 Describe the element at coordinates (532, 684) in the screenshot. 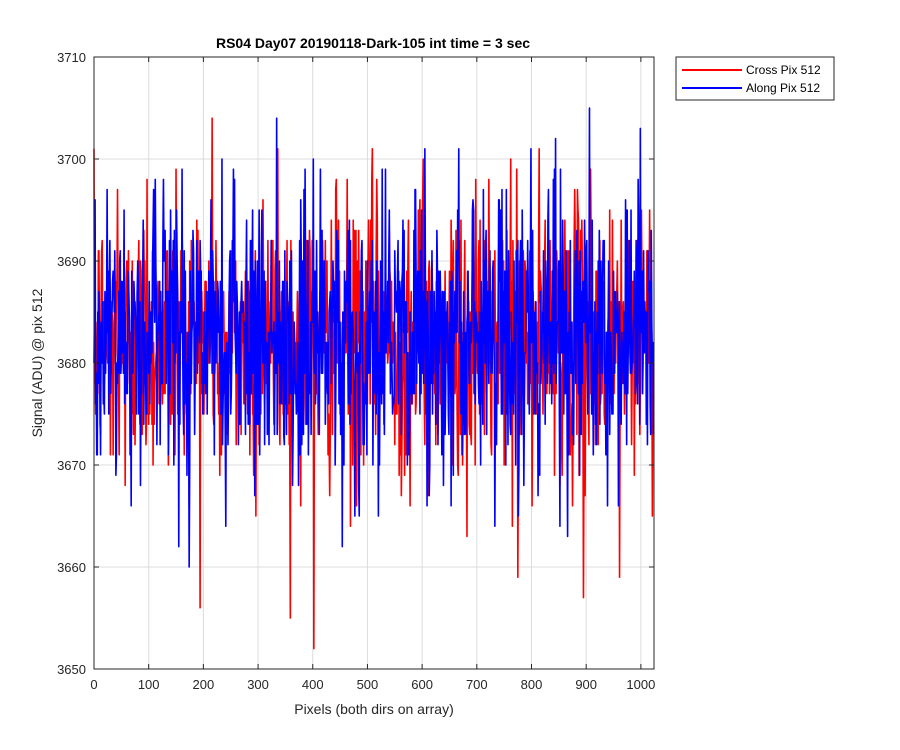

I see `x-tick-label: 800` at that location.